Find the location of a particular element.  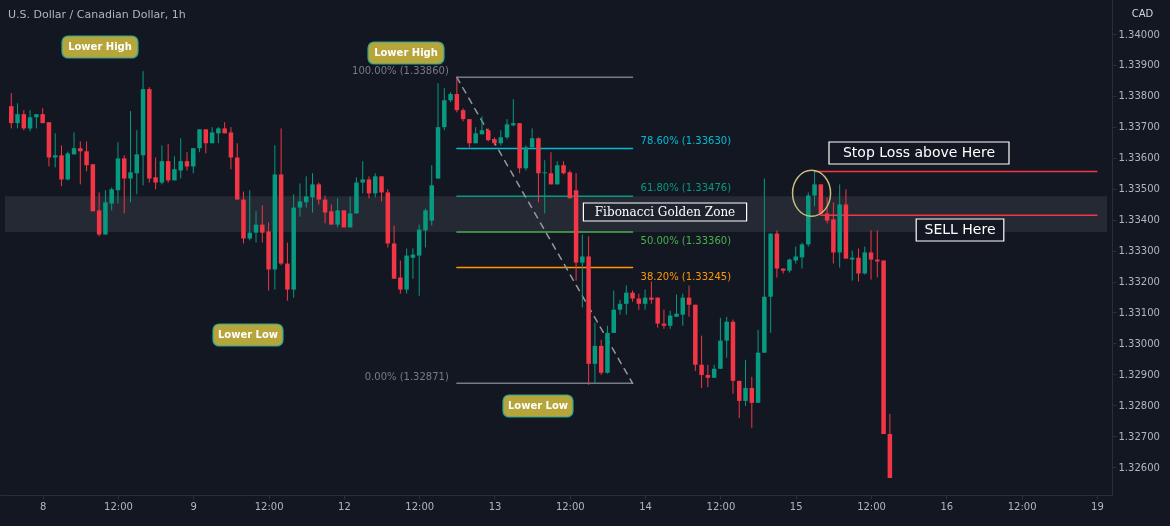

band-label: Fibonacci Golden Zone is located at coordinates (665, 212).